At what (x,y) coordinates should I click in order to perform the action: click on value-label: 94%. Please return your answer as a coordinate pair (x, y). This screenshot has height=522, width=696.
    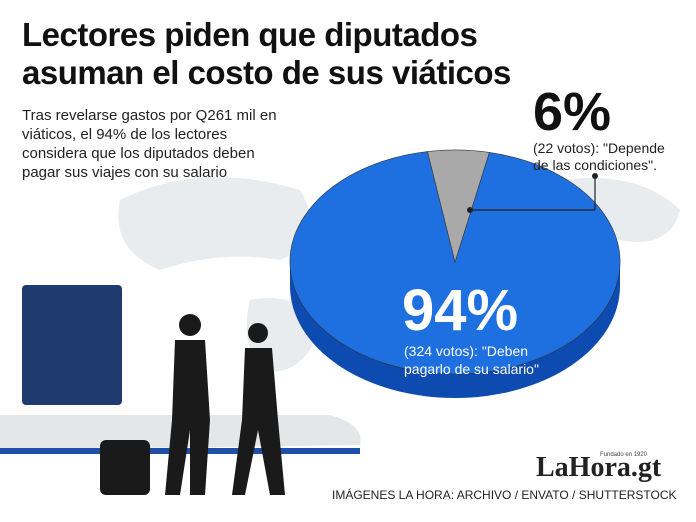
    Looking at the image, I should click on (460, 310).